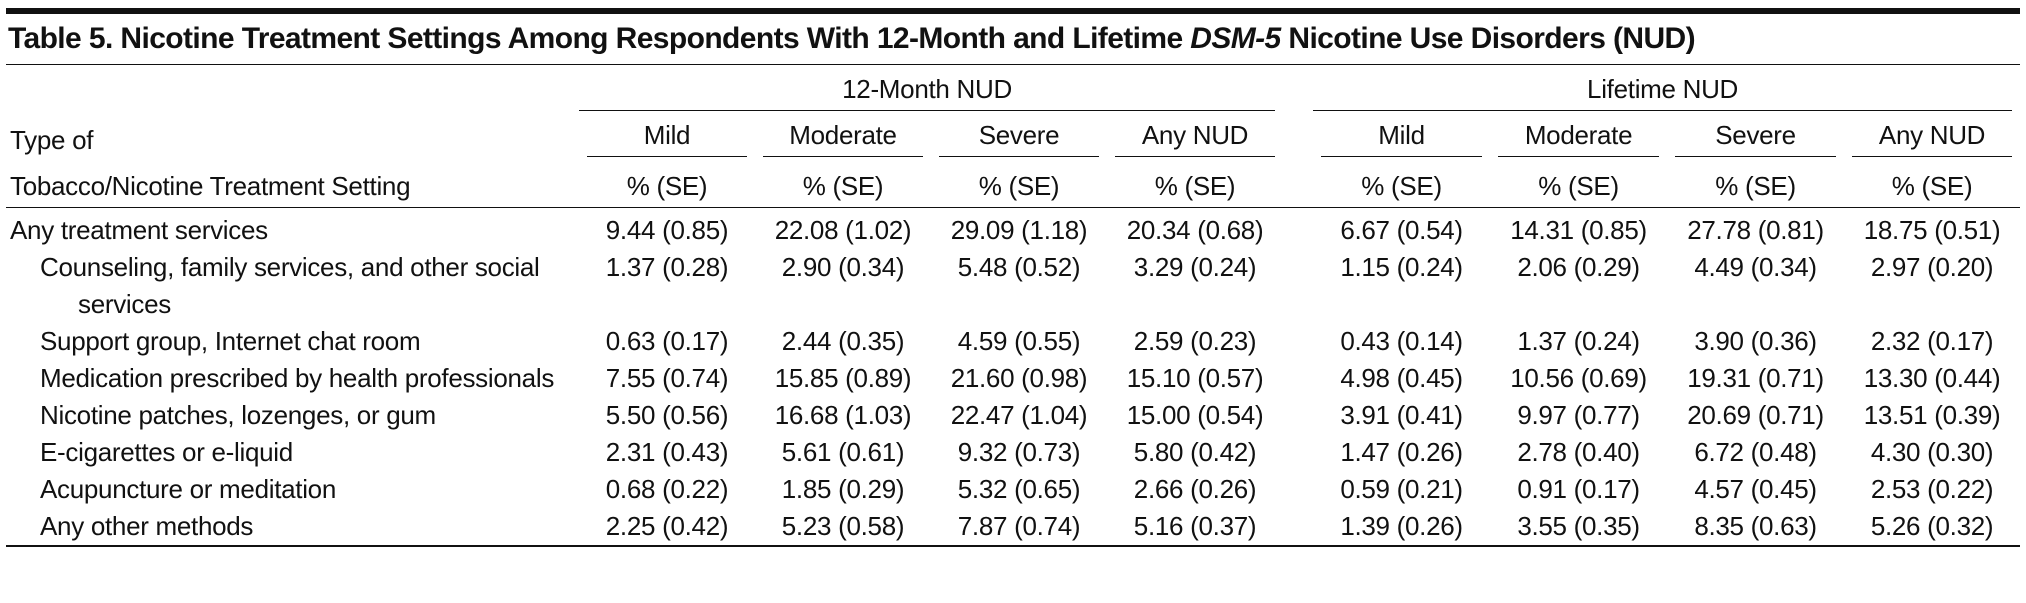 This screenshot has width=2026, height=603. I want to click on cell-value: 2.66 (0.26), so click(1195, 489).